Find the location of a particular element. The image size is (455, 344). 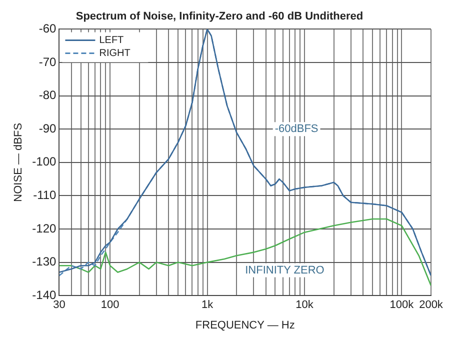

x-tick-label: 100k is located at coordinates (402, 305).